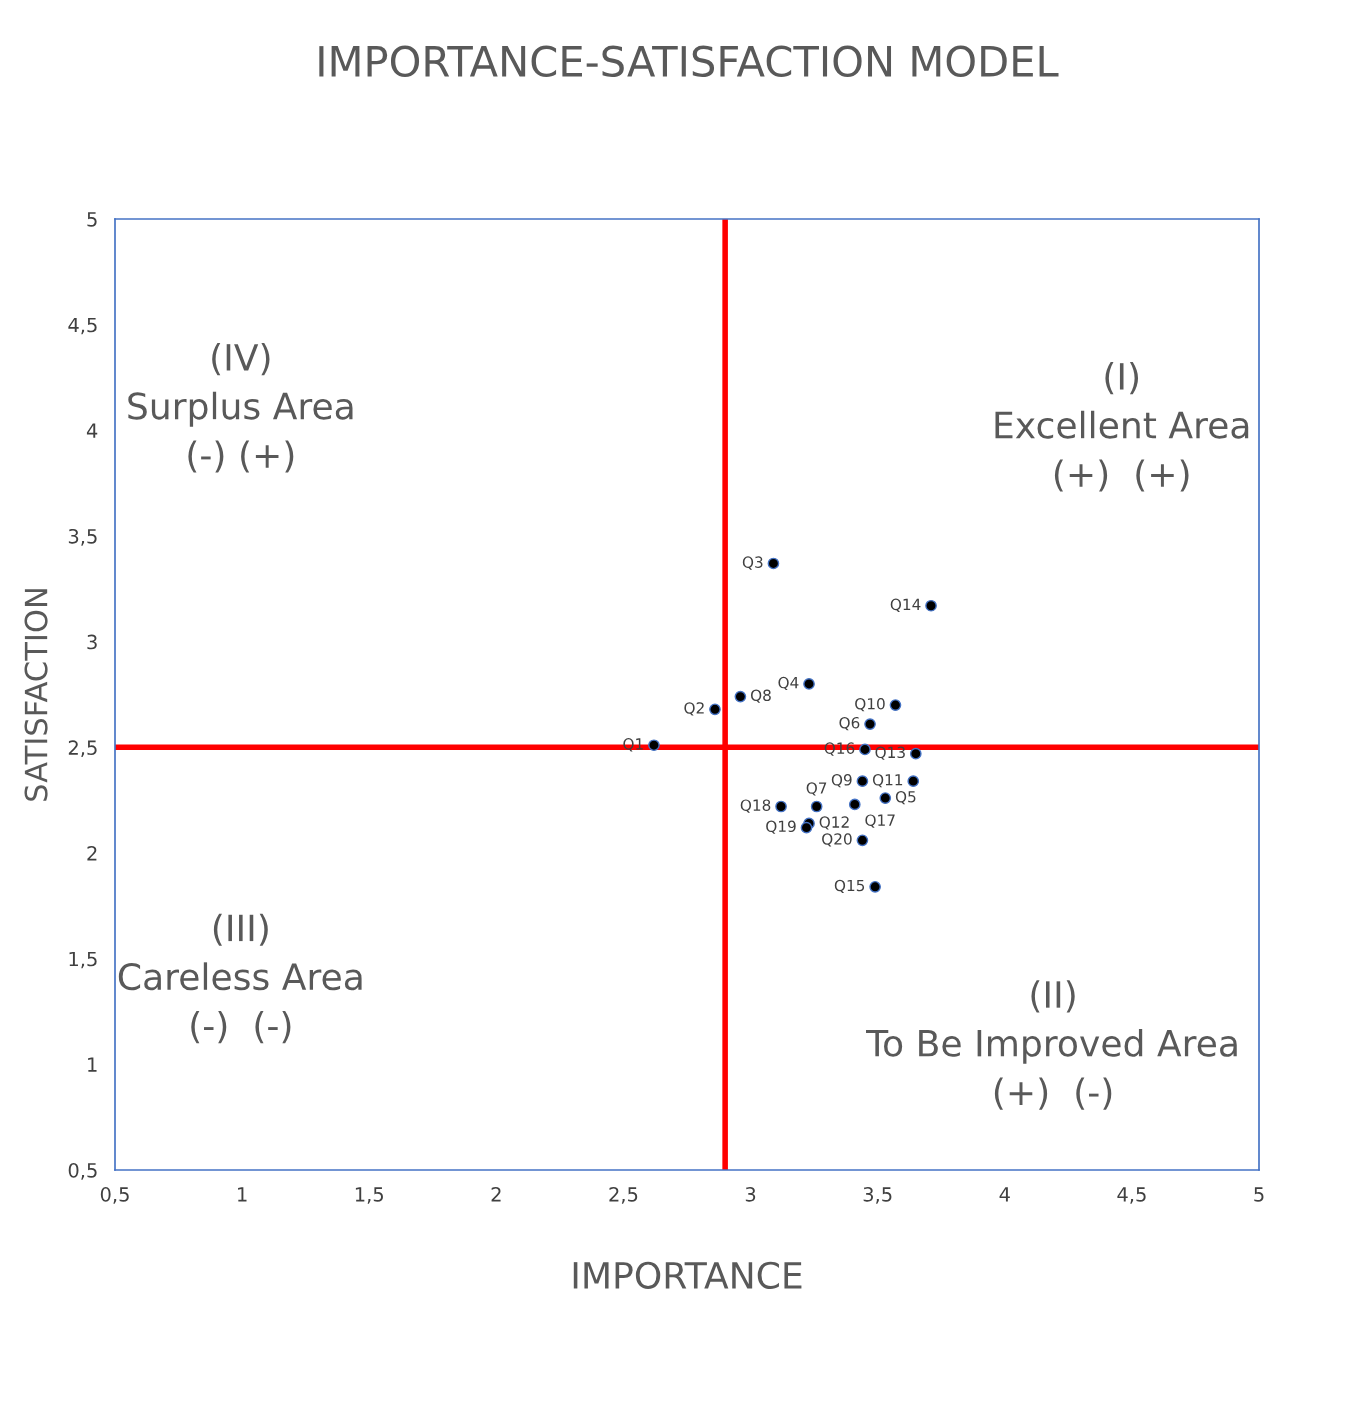 The image size is (1371, 1420). I want to click on series-label: Q11, so click(887, 781).